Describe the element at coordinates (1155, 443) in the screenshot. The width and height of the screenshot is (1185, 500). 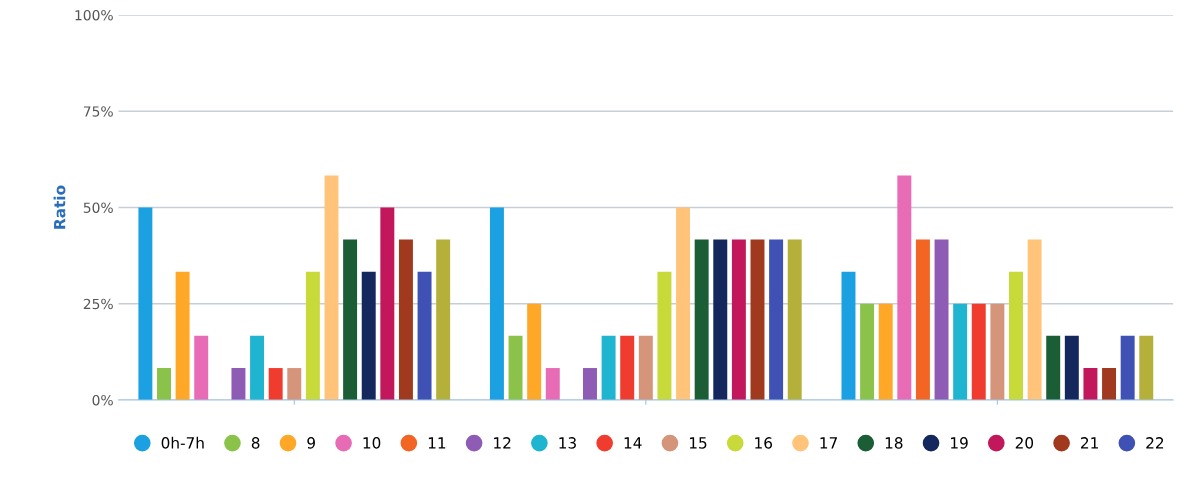
I see `legend-label: 22` at that location.